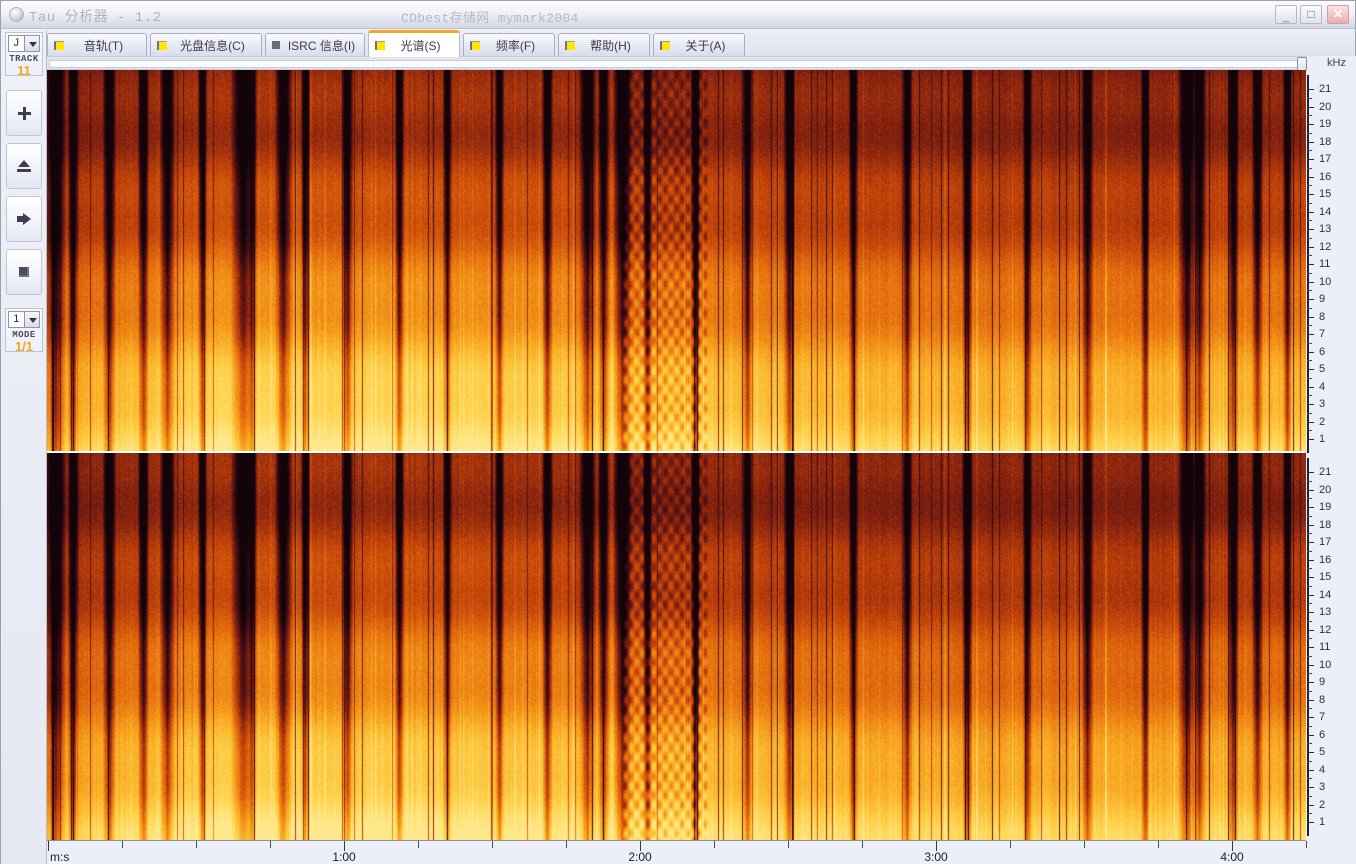 This screenshot has width=1356, height=864. What do you see at coordinates (24, 346) in the screenshot?
I see `mode-count: 1/1` at bounding box center [24, 346].